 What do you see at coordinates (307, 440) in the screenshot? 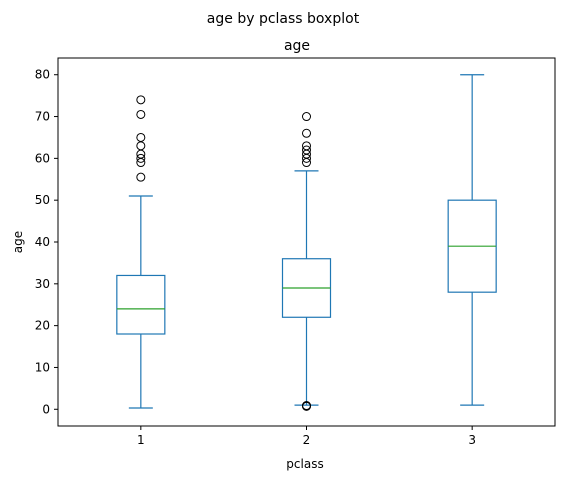
I see `x-tick-label: 2` at bounding box center [307, 440].